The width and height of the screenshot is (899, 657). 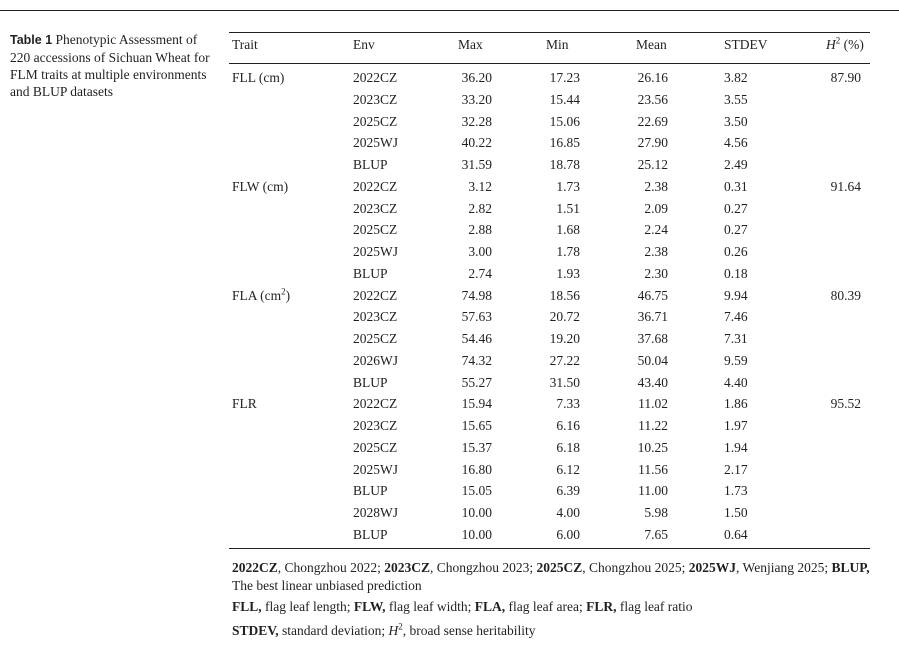 What do you see at coordinates (736, 469) in the screenshot?
I see `cell-stdev: 2.17` at bounding box center [736, 469].